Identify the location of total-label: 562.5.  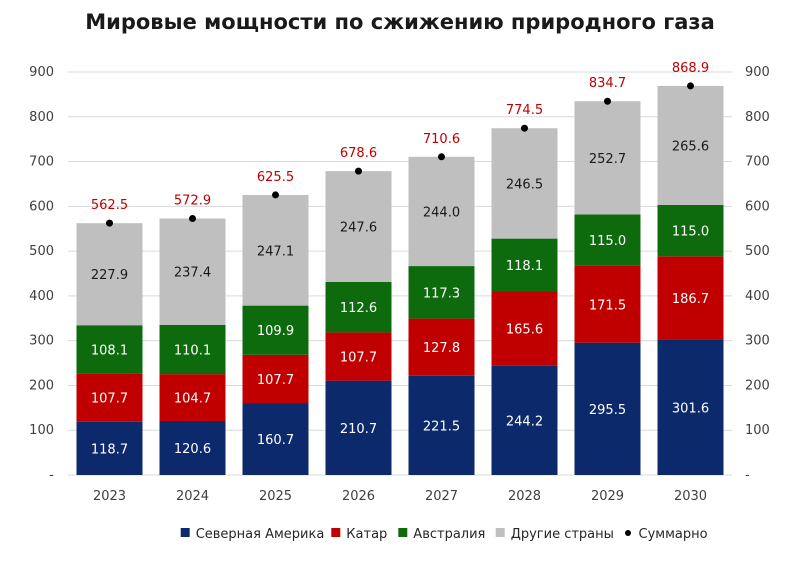
(109, 205).